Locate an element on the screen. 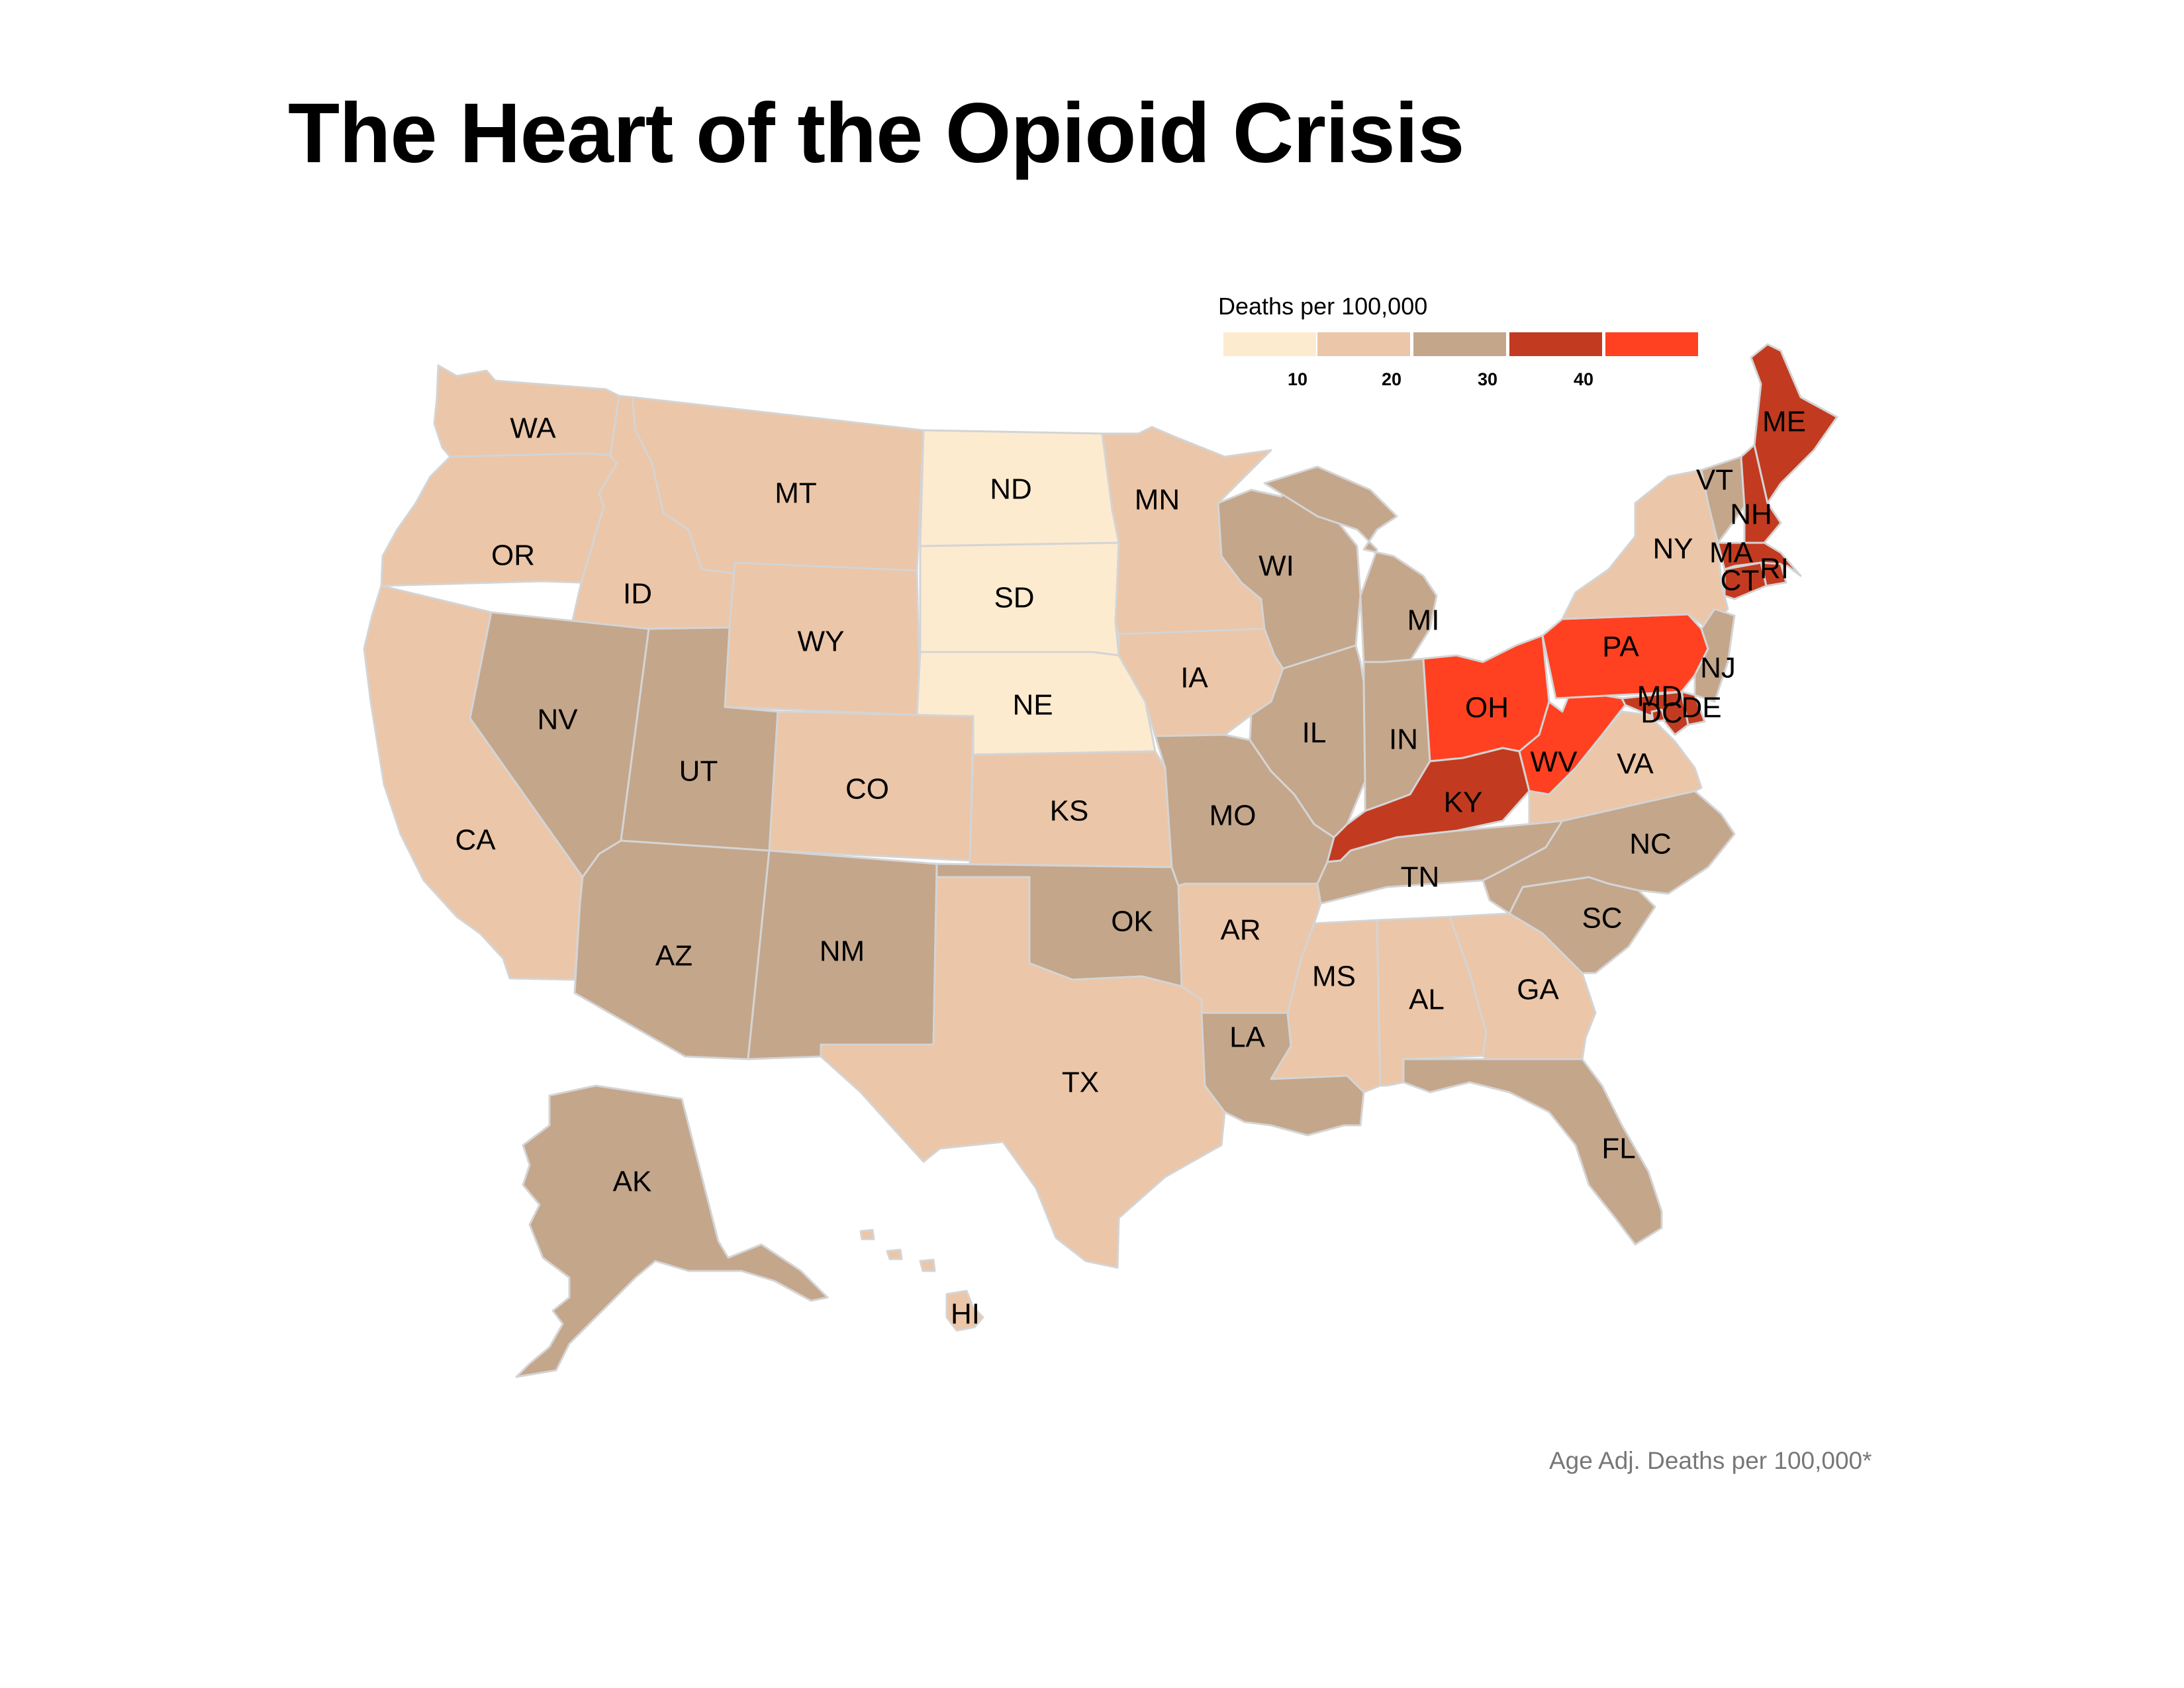 Image resolution: width=2184 pixels, height=1688 pixels. legend-swatches is located at coordinates (1460, 344).